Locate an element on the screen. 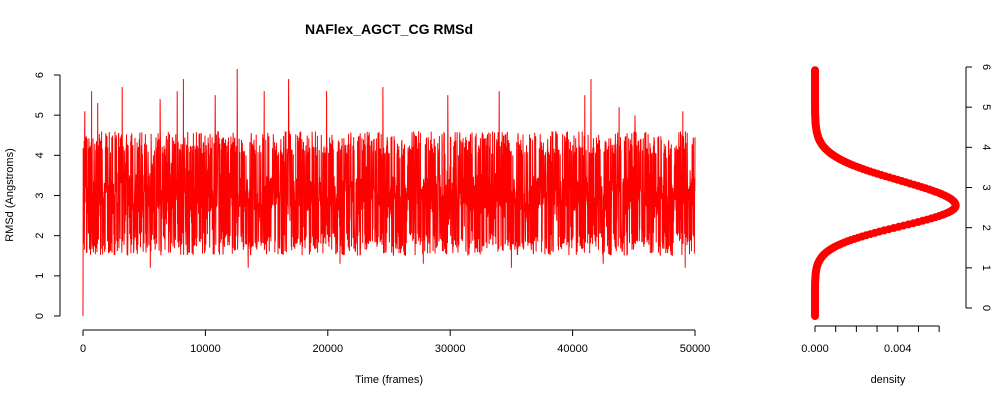 The height and width of the screenshot is (400, 1000). density-y-tick-label: 1 is located at coordinates (986, 268).